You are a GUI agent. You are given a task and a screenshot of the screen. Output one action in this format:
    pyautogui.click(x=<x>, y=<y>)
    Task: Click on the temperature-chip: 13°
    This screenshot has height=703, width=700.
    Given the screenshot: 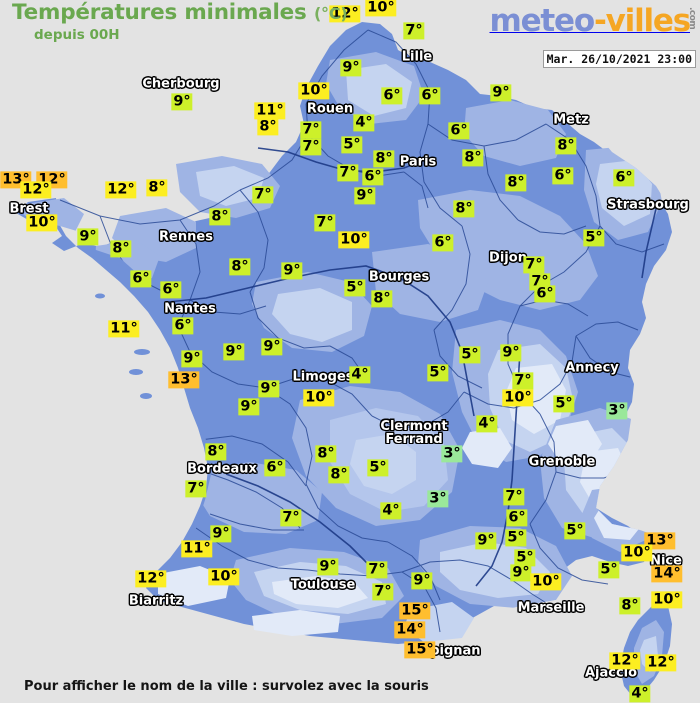 What is the action you would take?
    pyautogui.click(x=184, y=380)
    